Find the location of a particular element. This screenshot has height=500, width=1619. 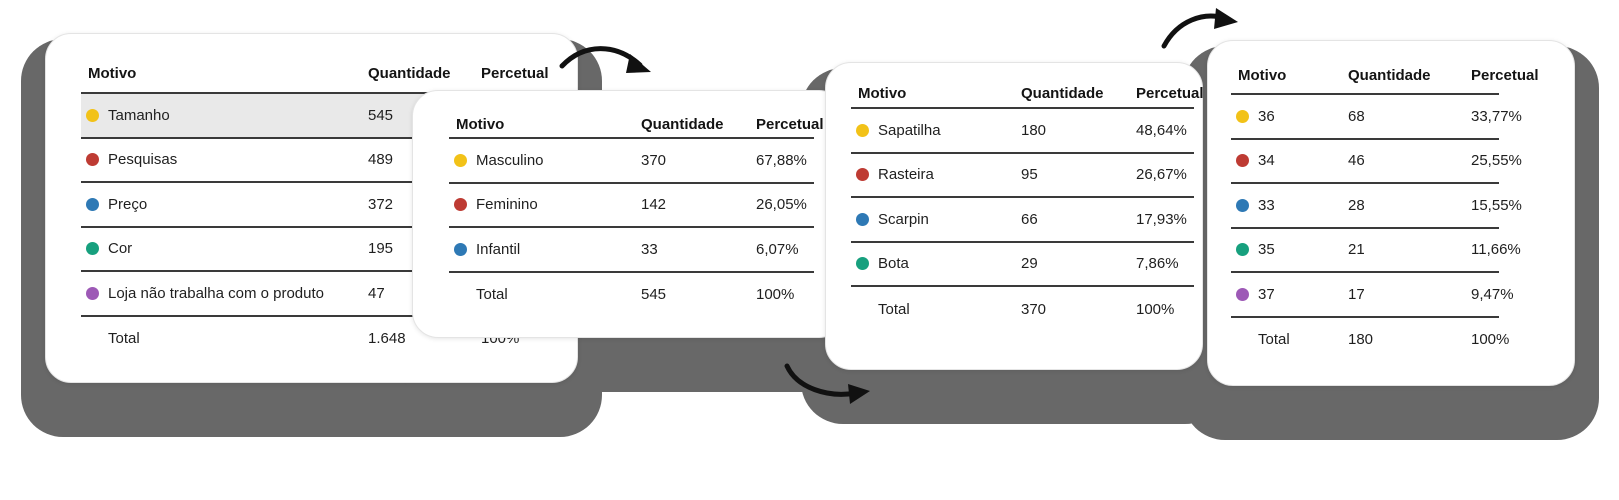

table-row: Pesquisas 489 is located at coordinates (314, 161).